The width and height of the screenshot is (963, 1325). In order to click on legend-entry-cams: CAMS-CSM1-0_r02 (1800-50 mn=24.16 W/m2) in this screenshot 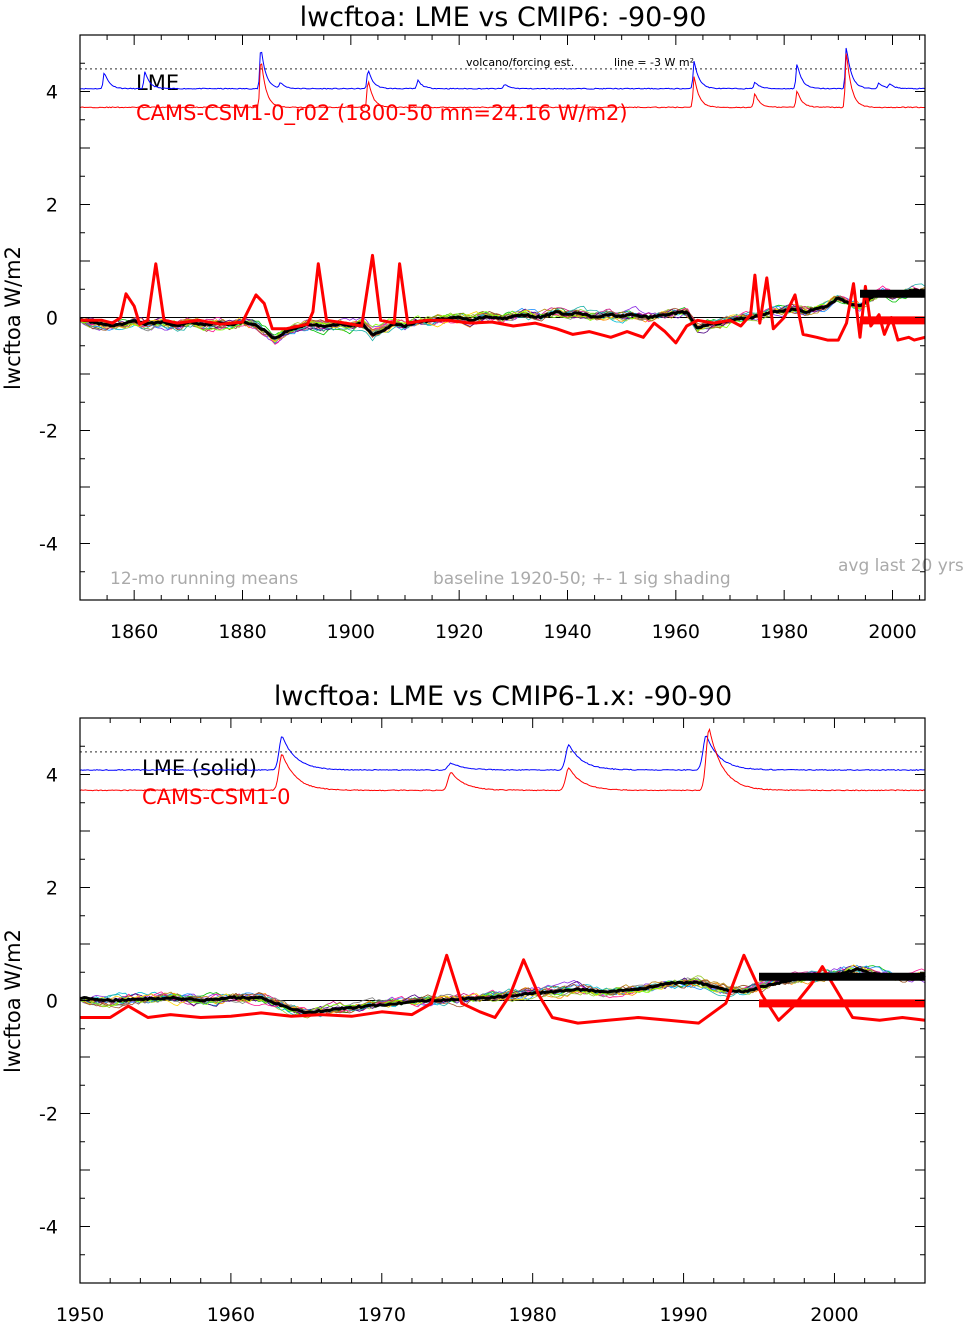, I will do `click(382, 113)`.